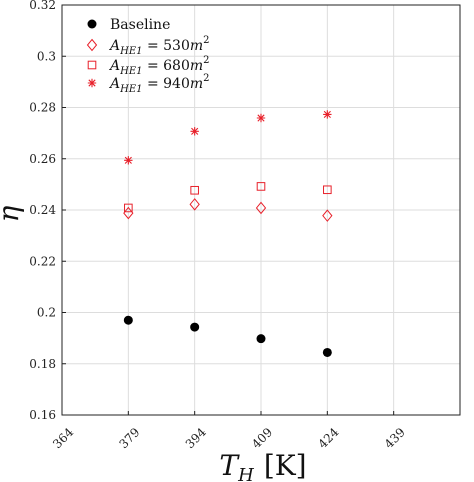 The image size is (474, 482). What do you see at coordinates (166, 84) in the screenshot?
I see `legend-value: = 940` at bounding box center [166, 84].